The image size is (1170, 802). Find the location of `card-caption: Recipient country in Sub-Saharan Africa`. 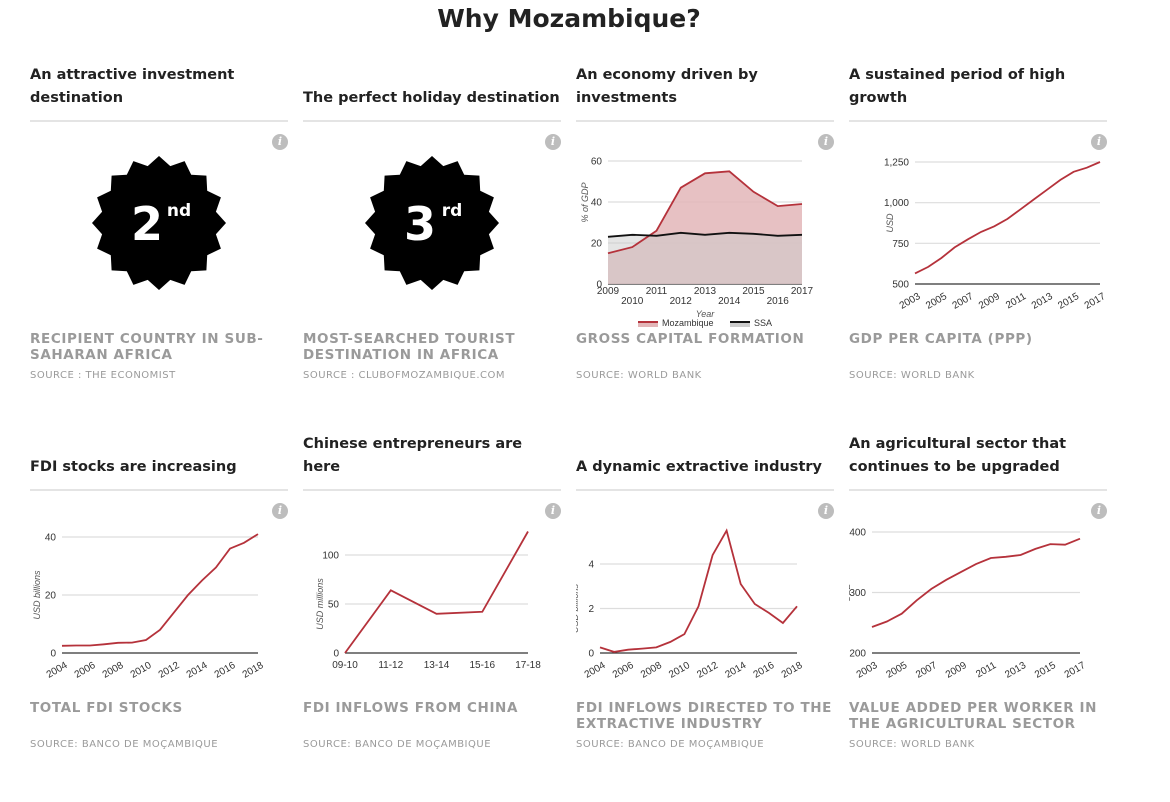

card-caption: Recipient country in Sub-Saharan Africa is located at coordinates (147, 347).